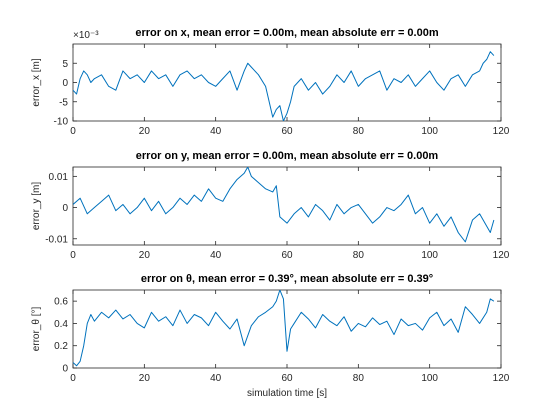  What do you see at coordinates (73, 131) in the screenshot?
I see `chart-0-xtick-label-0: 0` at bounding box center [73, 131].